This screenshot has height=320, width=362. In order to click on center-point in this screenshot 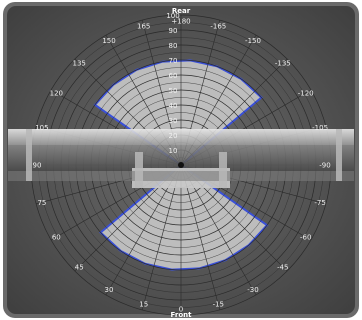, I will do `click(181, 165)`.